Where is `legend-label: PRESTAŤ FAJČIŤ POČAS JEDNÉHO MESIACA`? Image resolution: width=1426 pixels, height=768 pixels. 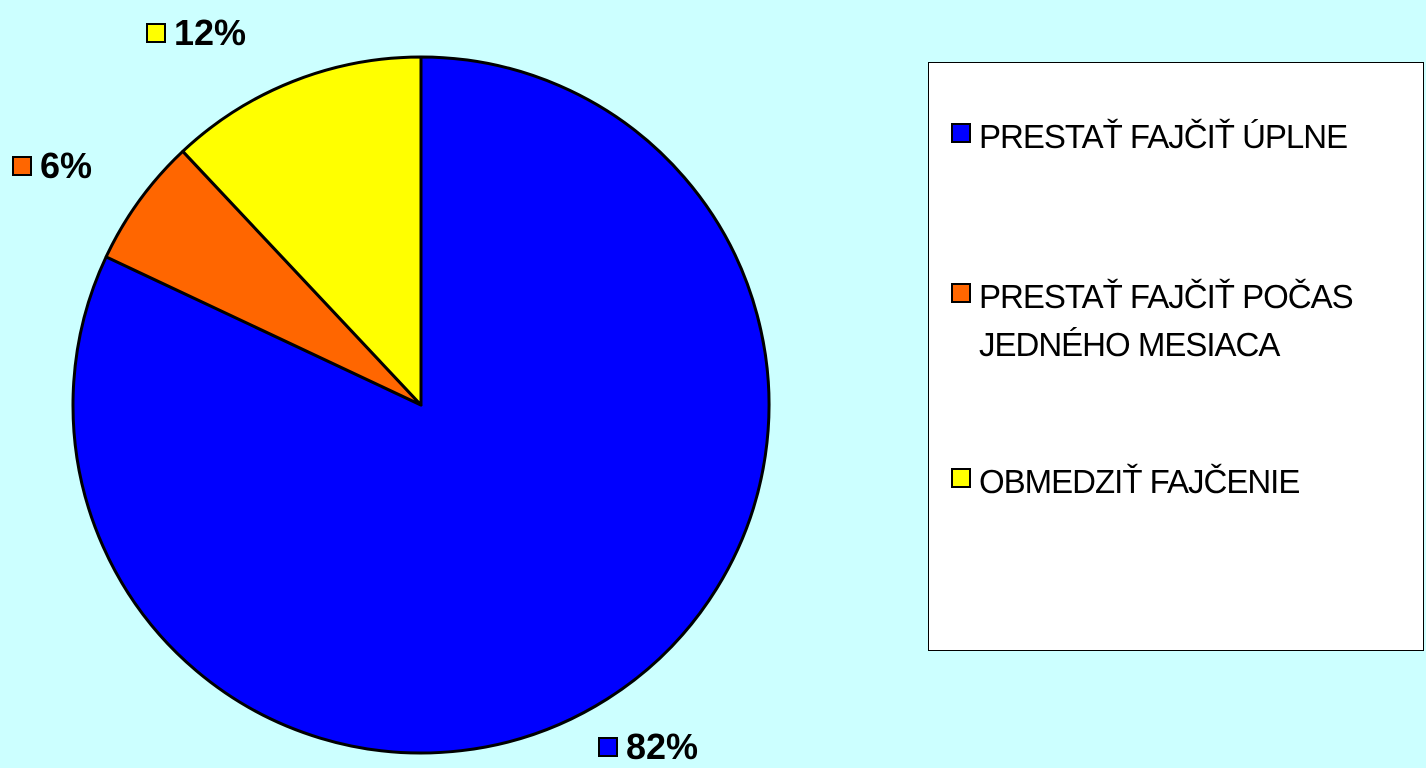
legend-label: PRESTAŤ FAJČIŤ POČAS JEDNÉHO MESIACA is located at coordinates (1166, 320).